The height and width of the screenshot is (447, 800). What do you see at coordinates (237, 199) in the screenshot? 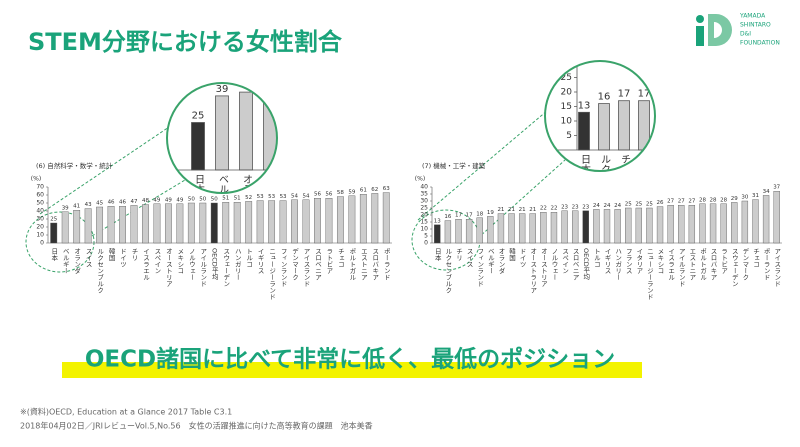
I see `value-label: 51` at bounding box center [237, 199].